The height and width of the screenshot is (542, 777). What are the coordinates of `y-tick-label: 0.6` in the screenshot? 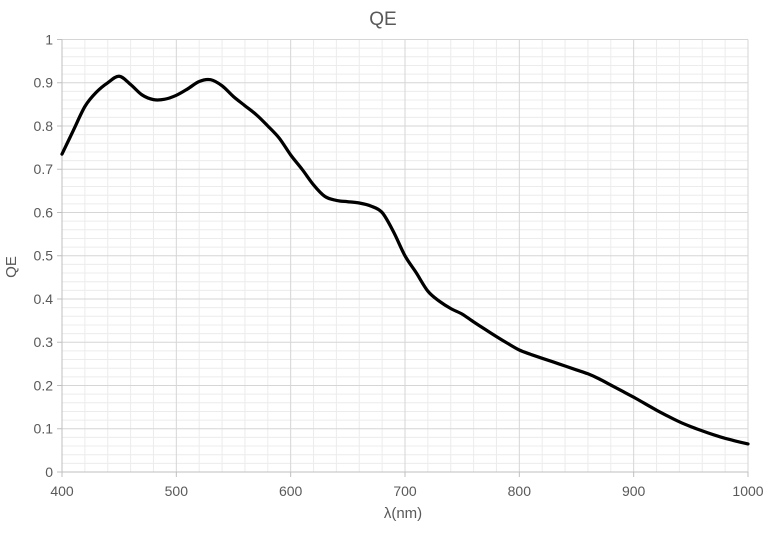 It's located at (44, 212).